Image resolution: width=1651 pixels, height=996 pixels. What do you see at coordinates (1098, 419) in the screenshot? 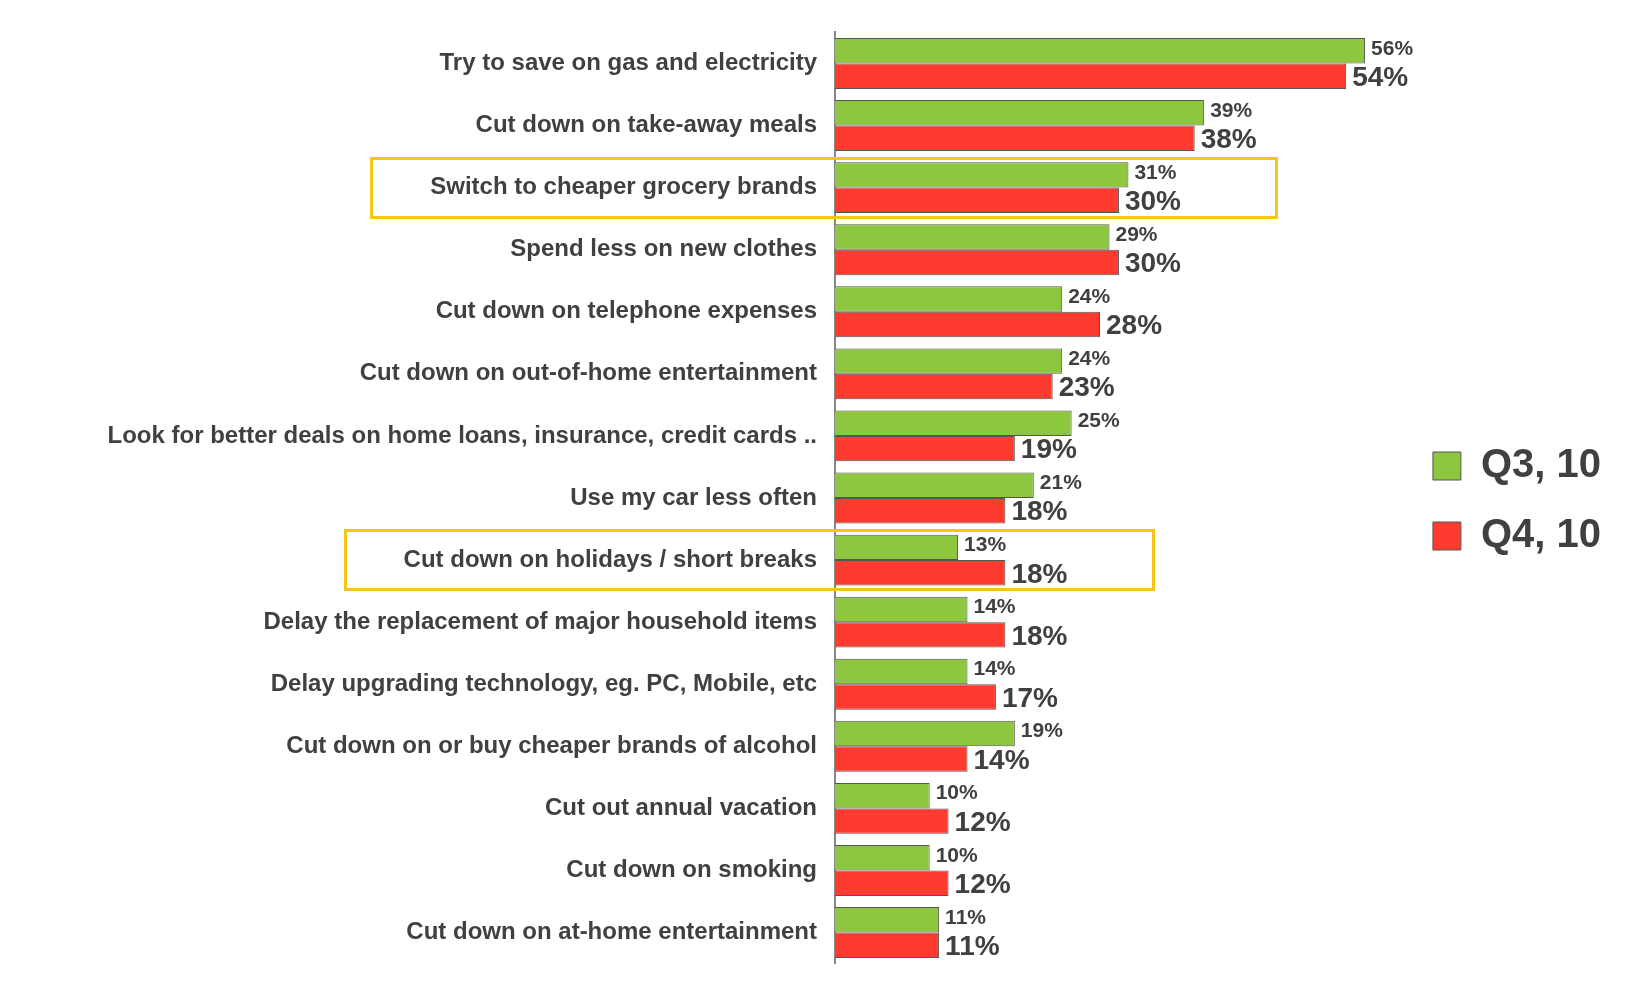
I see `data-label: 25%` at bounding box center [1098, 419].